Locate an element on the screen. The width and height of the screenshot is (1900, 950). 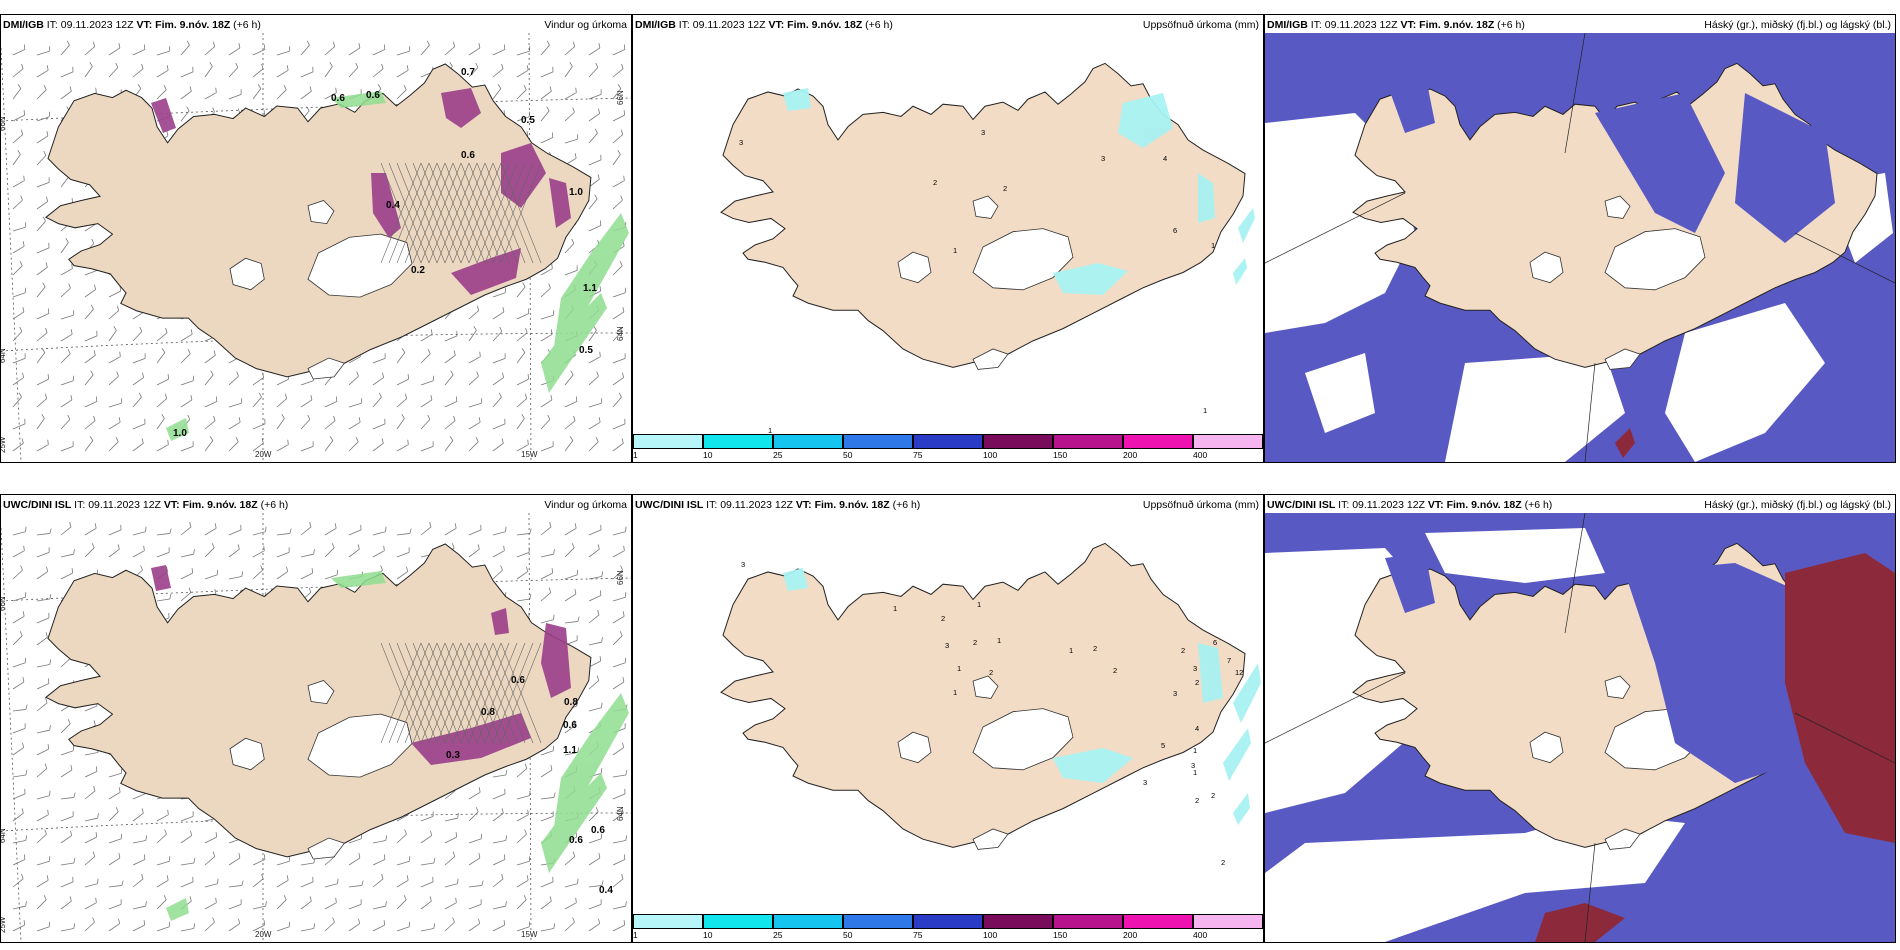
colorbar-tick-label: 75 is located at coordinates (918, 935).